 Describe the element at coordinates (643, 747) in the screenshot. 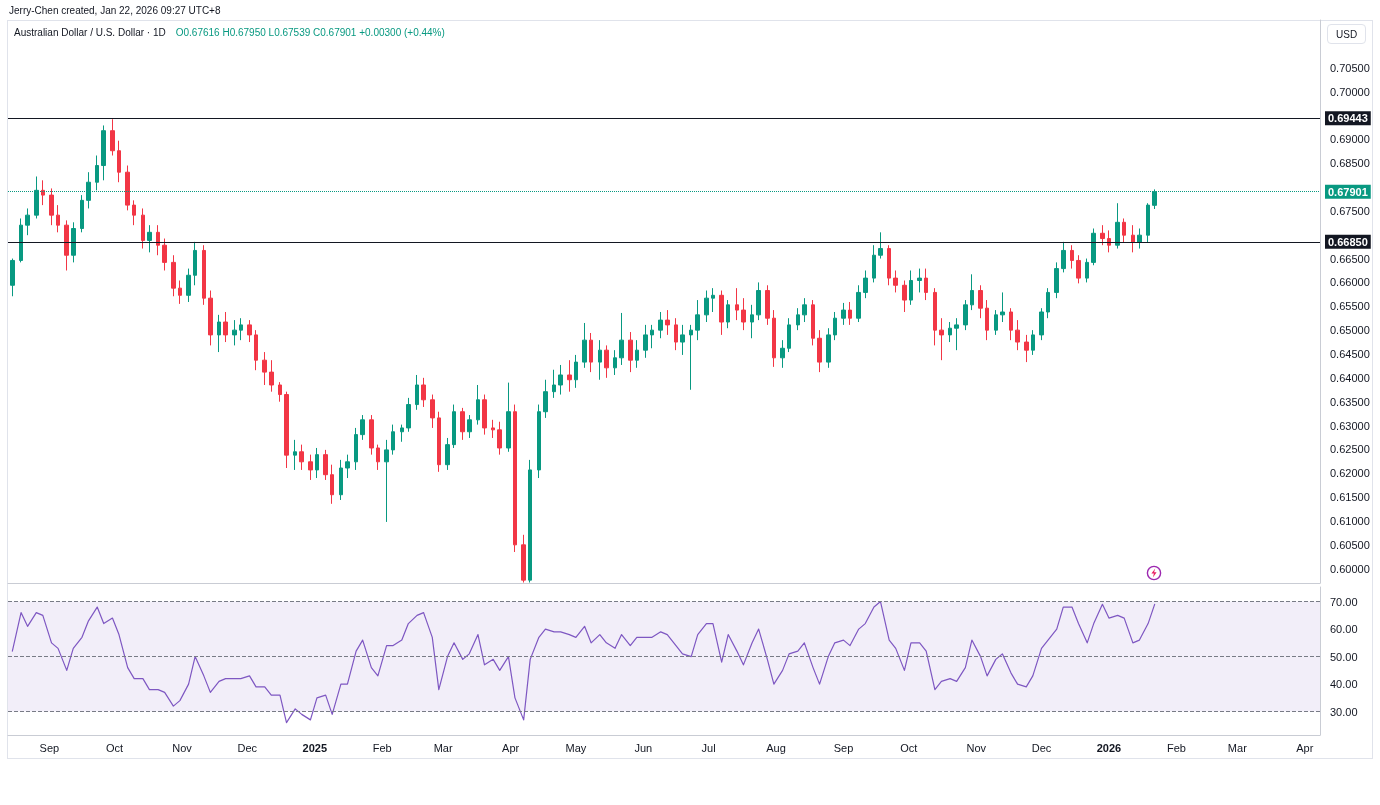

I see `x-tick-label: Jun` at that location.